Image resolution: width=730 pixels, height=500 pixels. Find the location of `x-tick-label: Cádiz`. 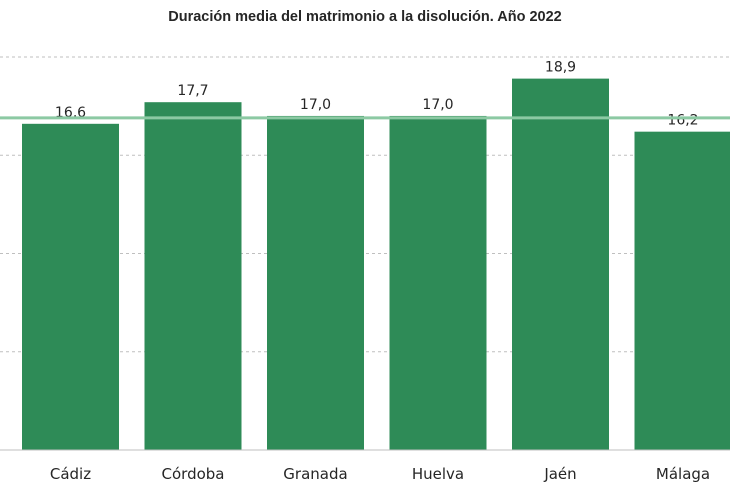

x-tick-label: Cádiz is located at coordinates (70, 474).